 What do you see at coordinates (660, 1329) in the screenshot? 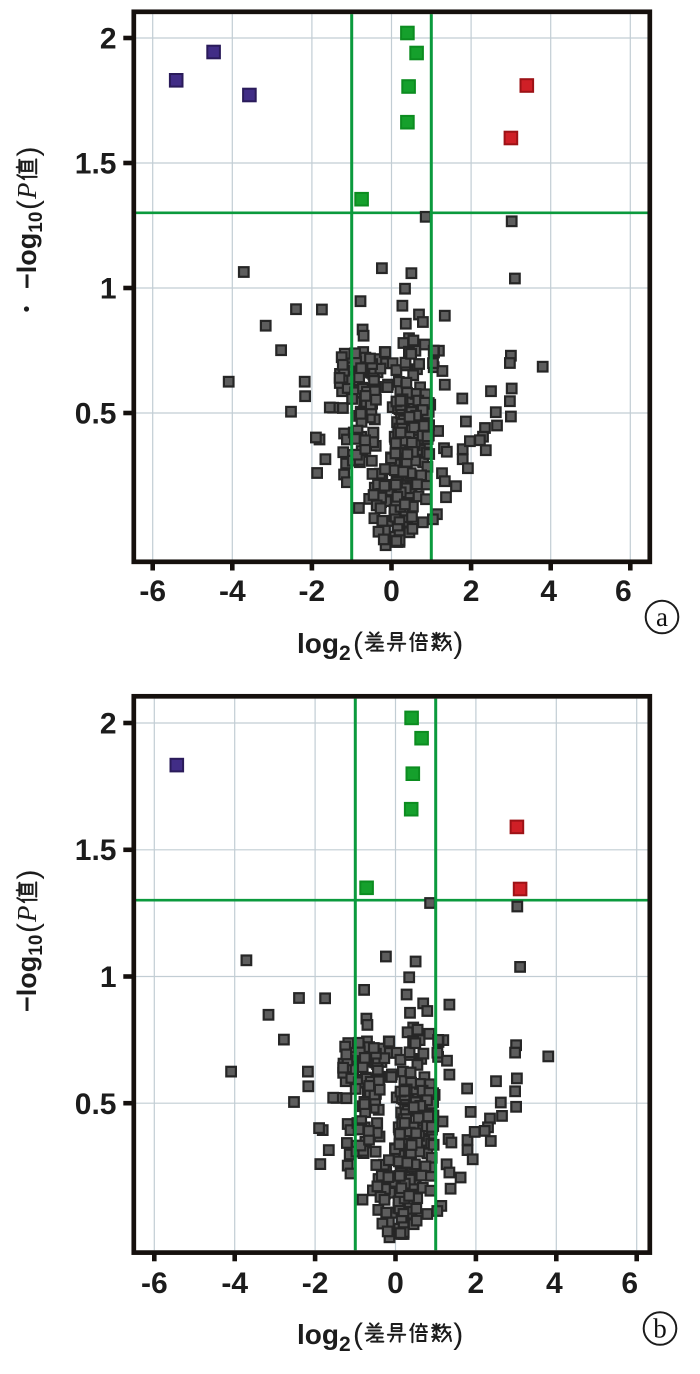
I see `svg-text: b` at bounding box center [660, 1329].